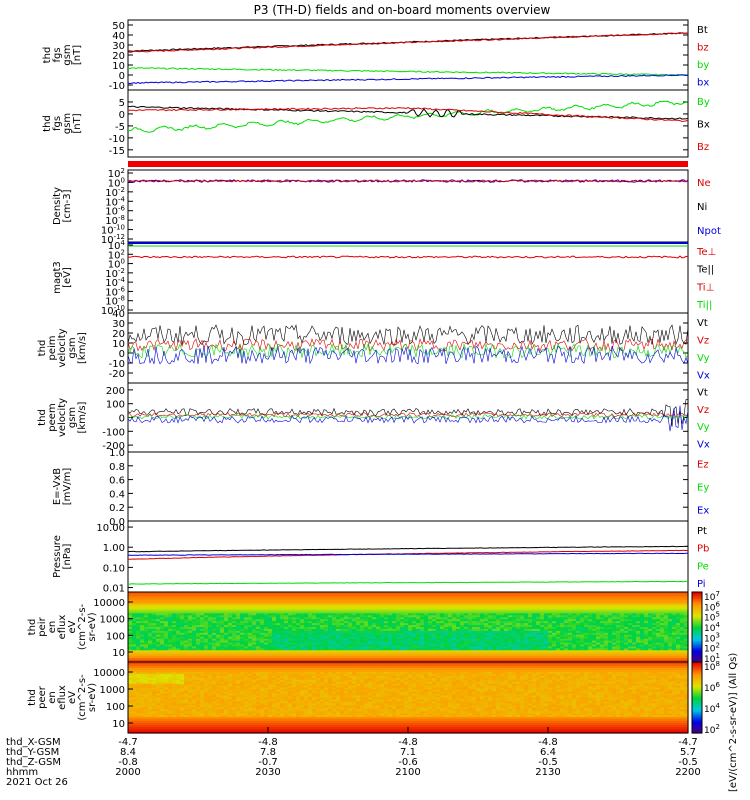  What do you see at coordinates (118, 46) in the screenshot?
I see `y-tick-label: 30` at bounding box center [118, 46].